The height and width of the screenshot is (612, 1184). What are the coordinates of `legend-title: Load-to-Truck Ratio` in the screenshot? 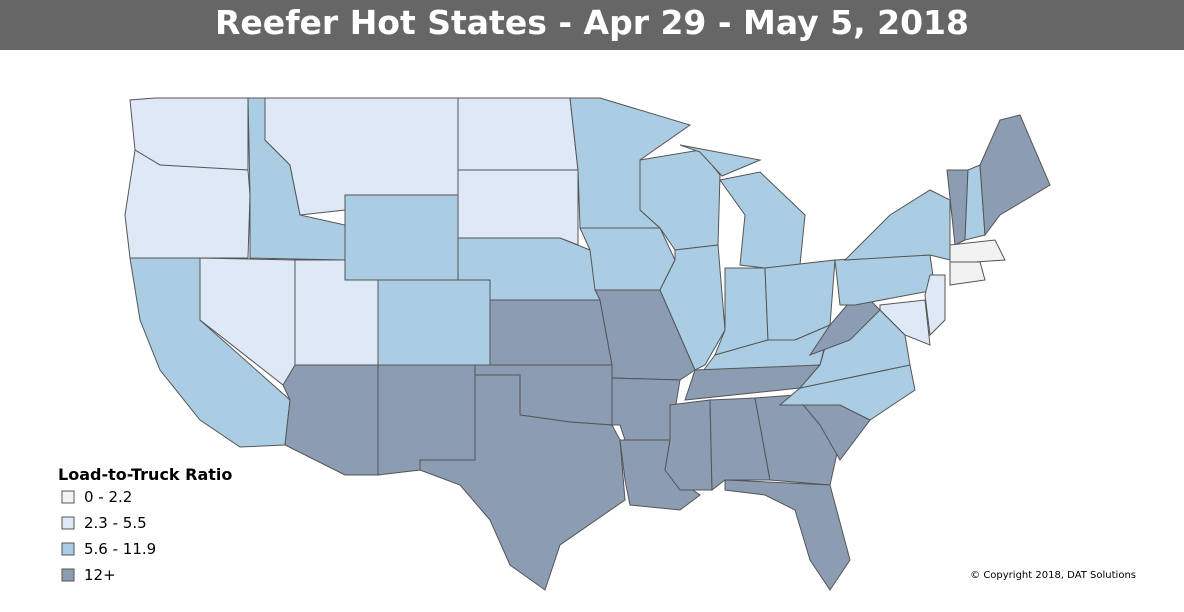 It's located at (145, 474).